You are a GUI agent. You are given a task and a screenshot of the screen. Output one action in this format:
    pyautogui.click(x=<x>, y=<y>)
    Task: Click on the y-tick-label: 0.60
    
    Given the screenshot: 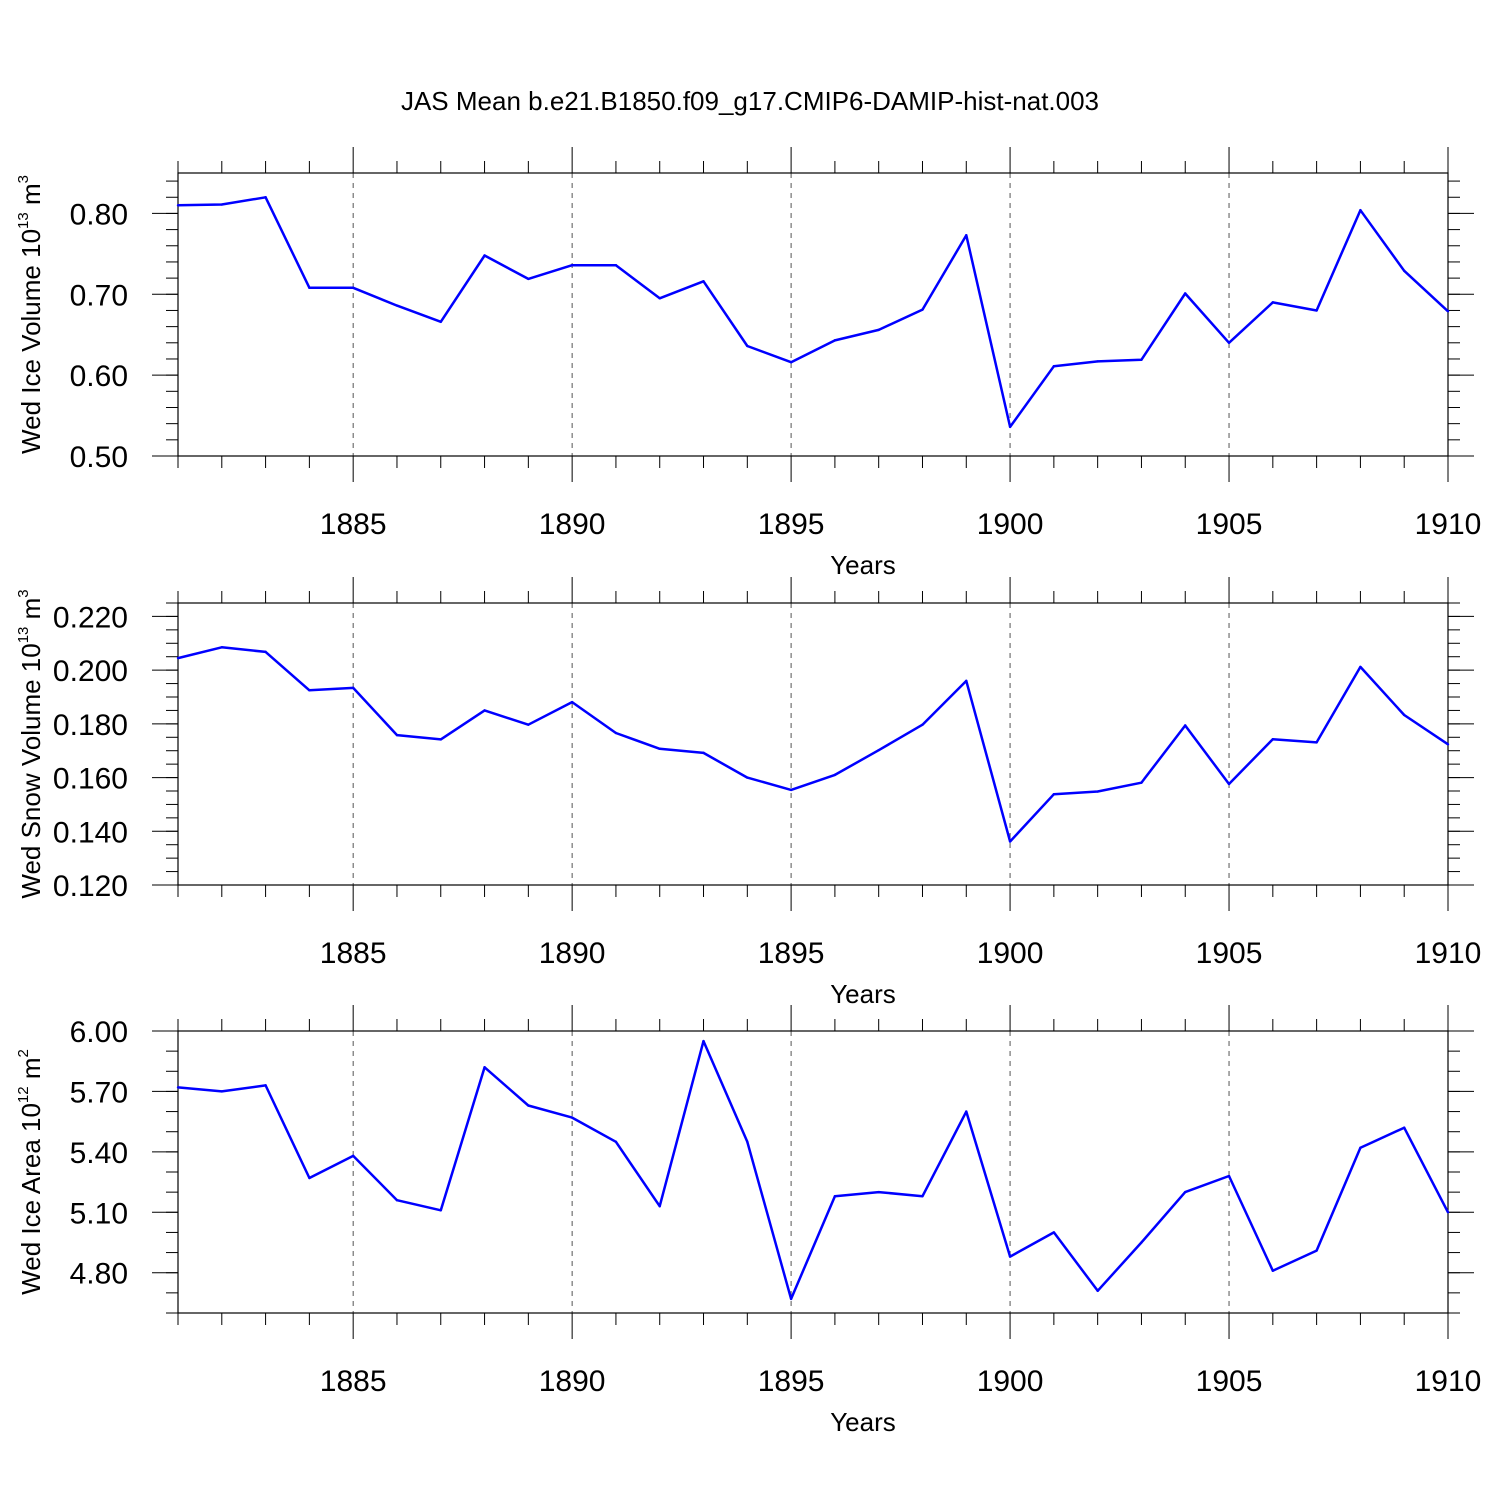 What is the action you would take?
    pyautogui.click(x=99, y=376)
    